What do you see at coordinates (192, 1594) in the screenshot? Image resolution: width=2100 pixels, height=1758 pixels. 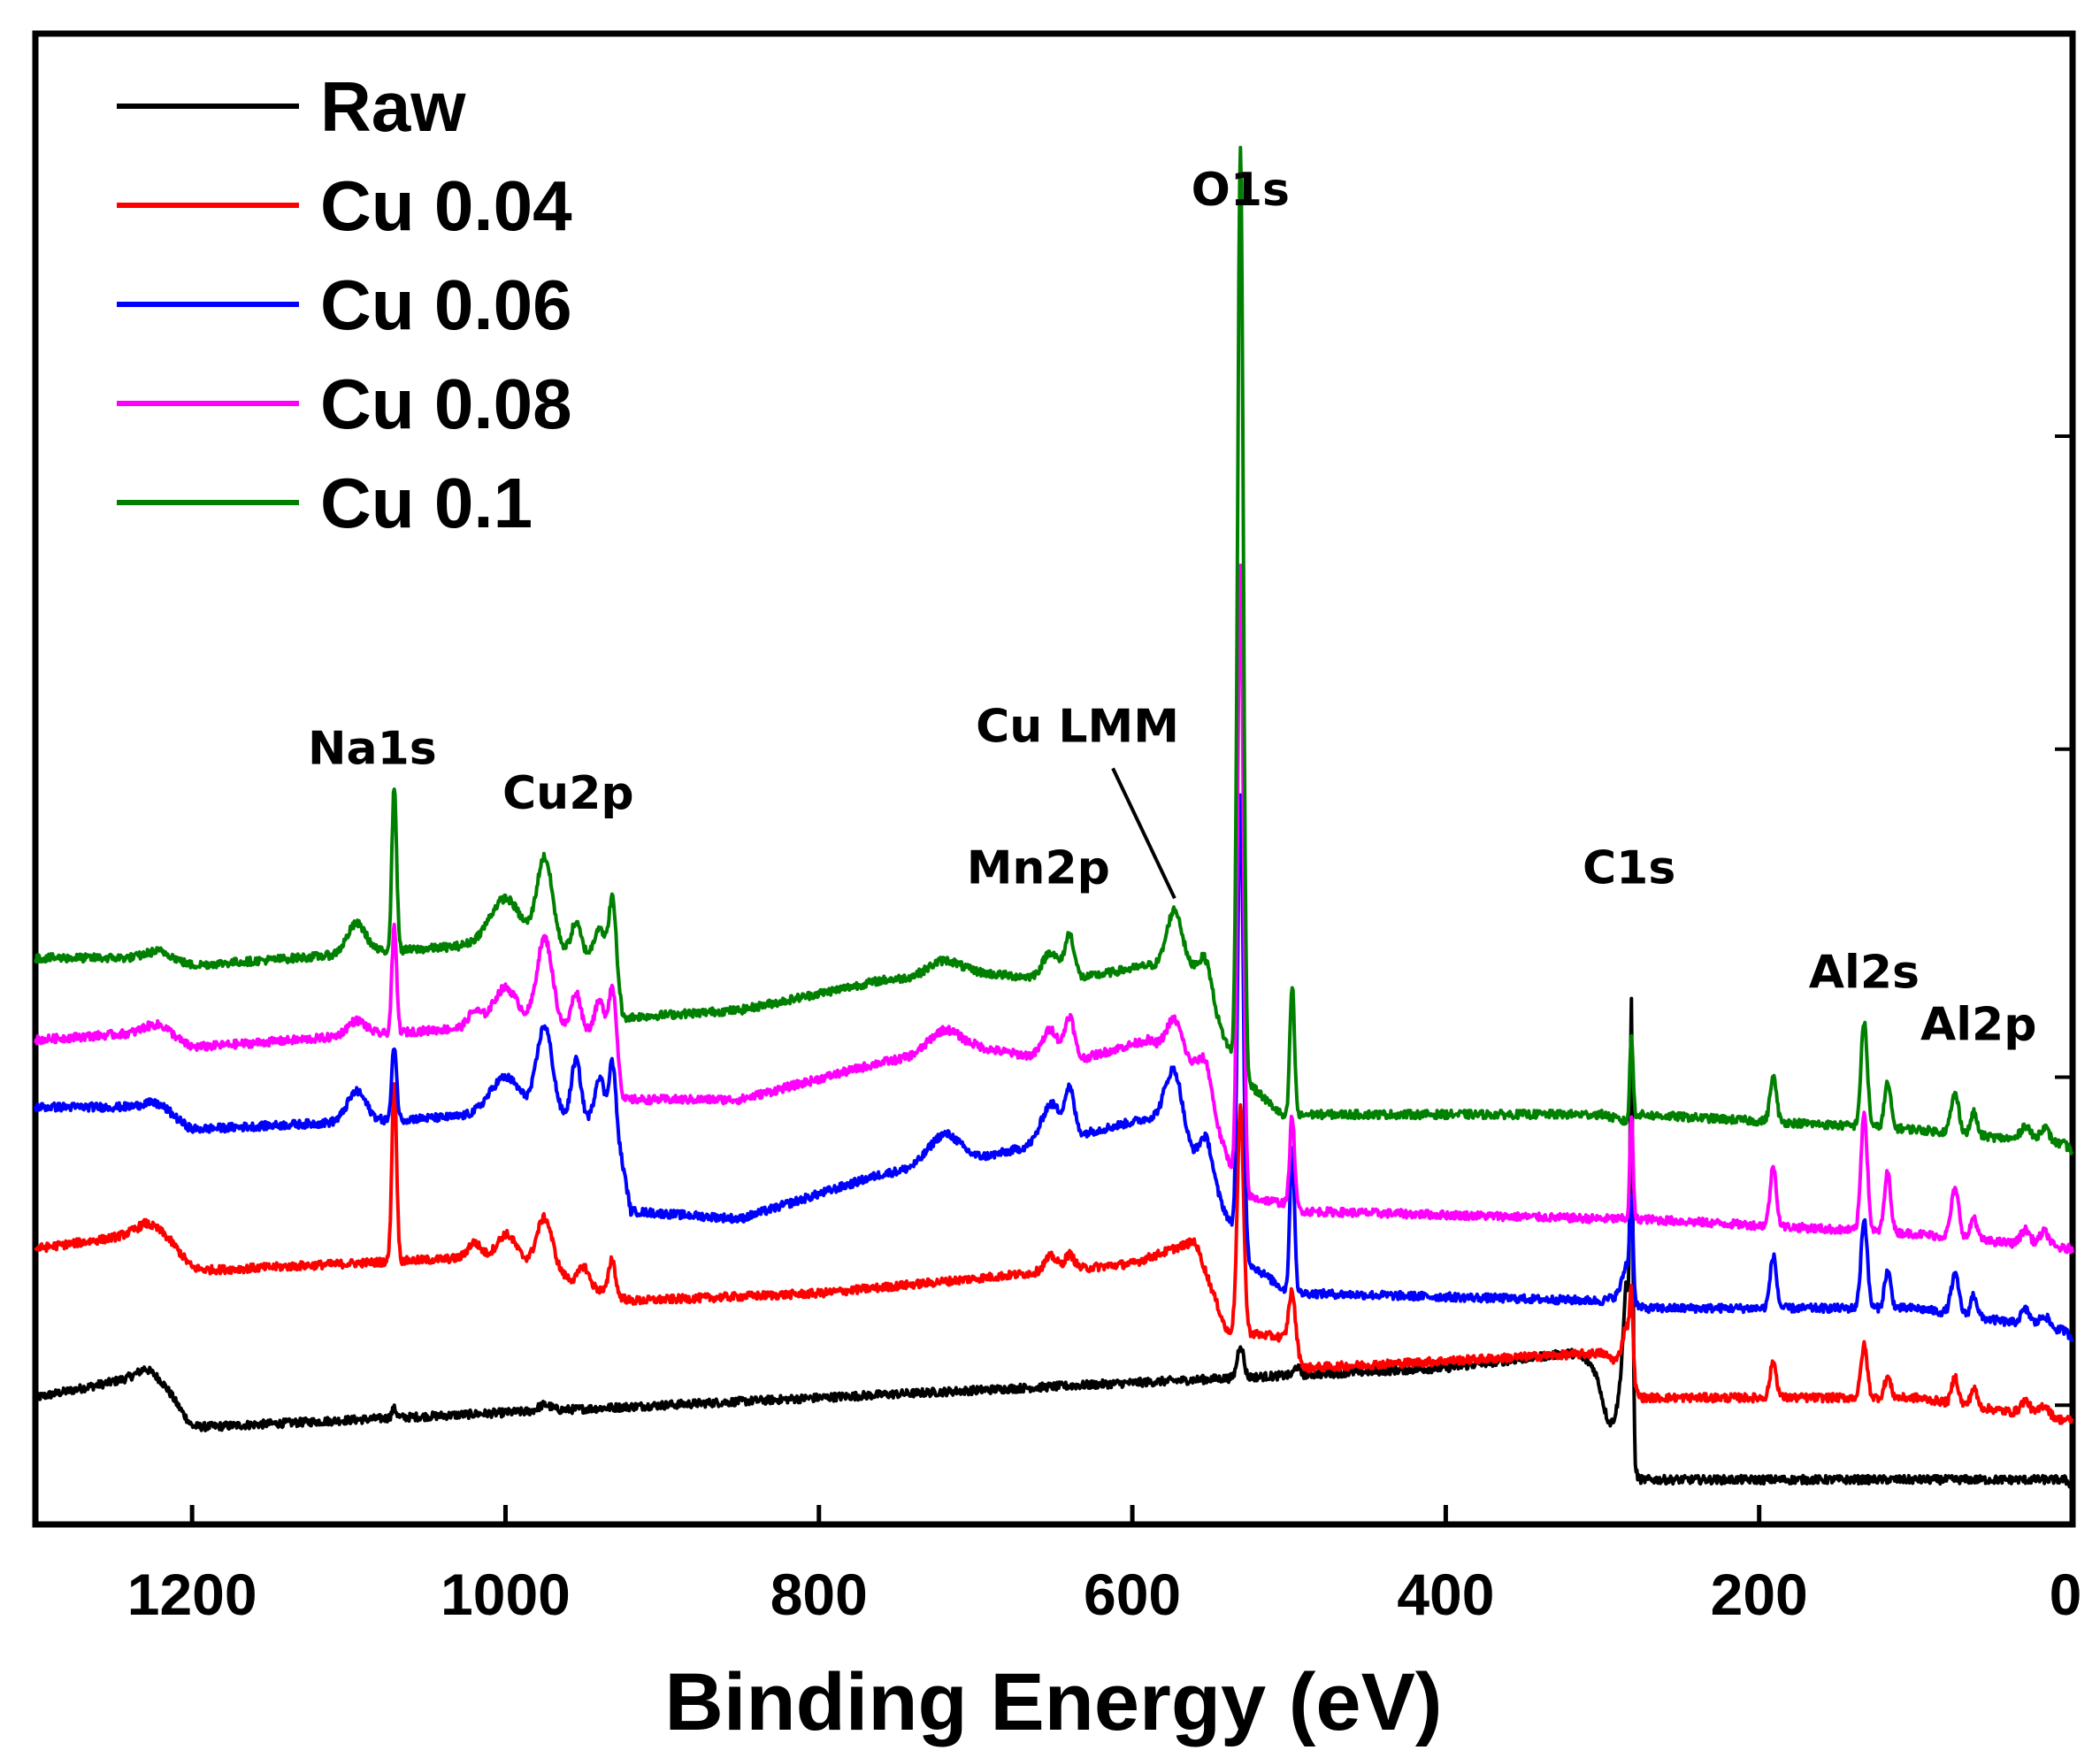 I see `x-tick-label: 1200` at bounding box center [192, 1594].